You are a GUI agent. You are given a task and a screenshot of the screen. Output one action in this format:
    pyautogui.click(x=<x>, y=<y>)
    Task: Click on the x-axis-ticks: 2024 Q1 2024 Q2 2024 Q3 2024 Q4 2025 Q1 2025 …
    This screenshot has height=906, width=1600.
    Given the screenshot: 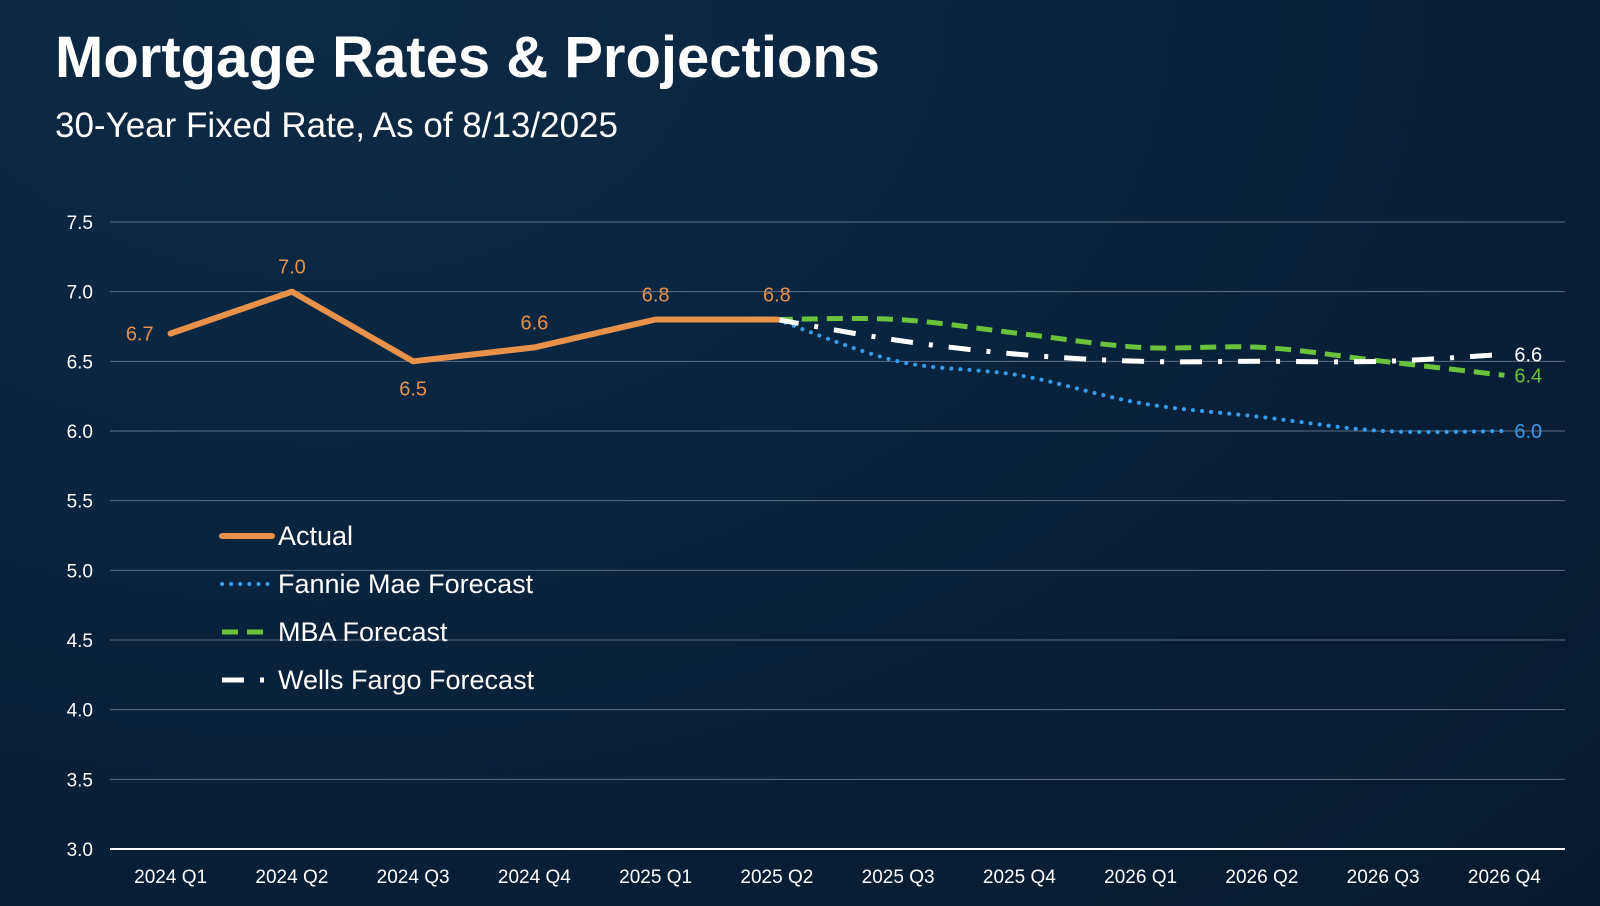 What is the action you would take?
    pyautogui.click(x=837, y=877)
    